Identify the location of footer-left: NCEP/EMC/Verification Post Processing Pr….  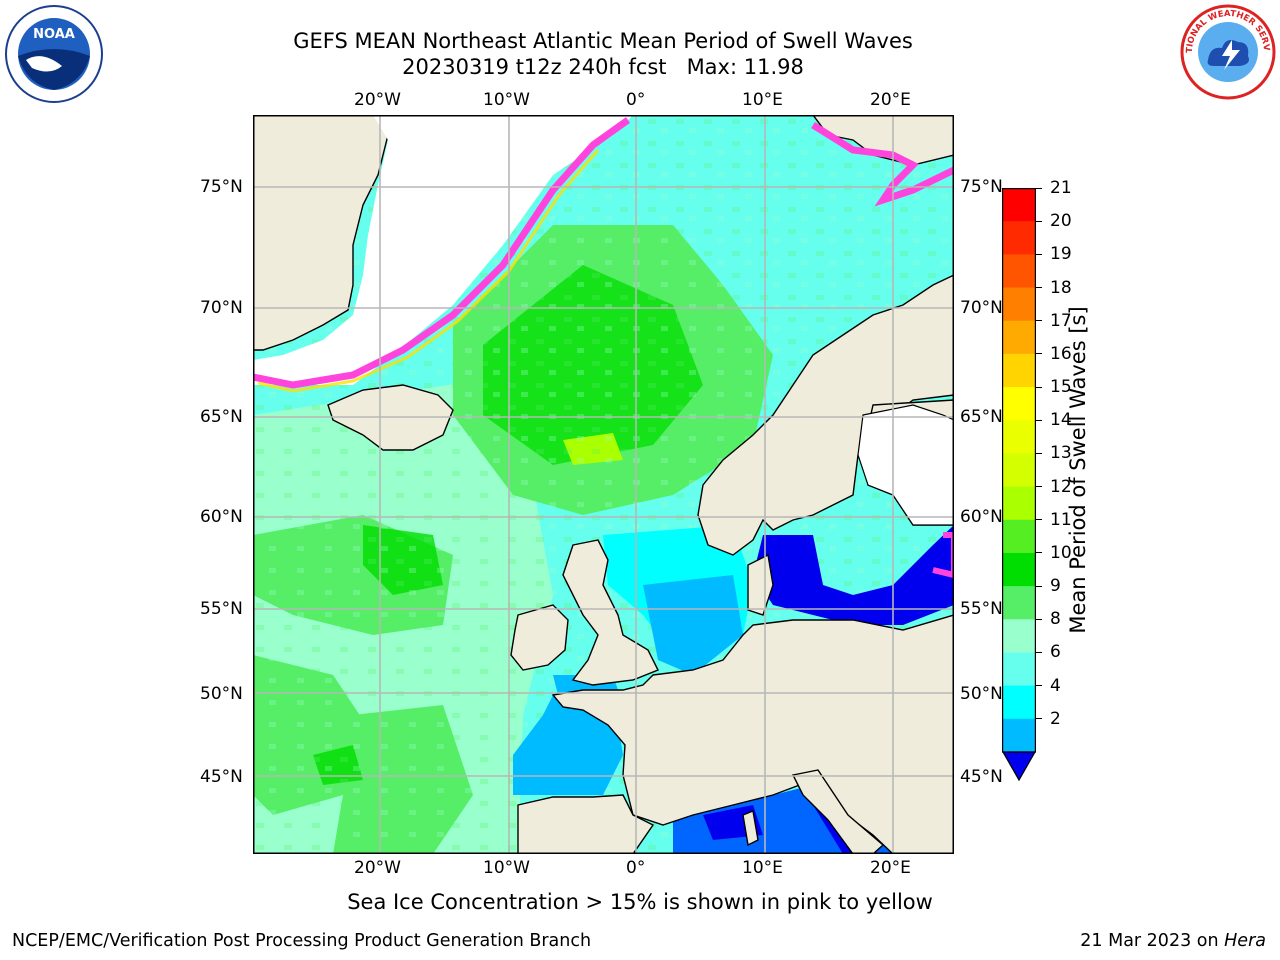
(302, 941).